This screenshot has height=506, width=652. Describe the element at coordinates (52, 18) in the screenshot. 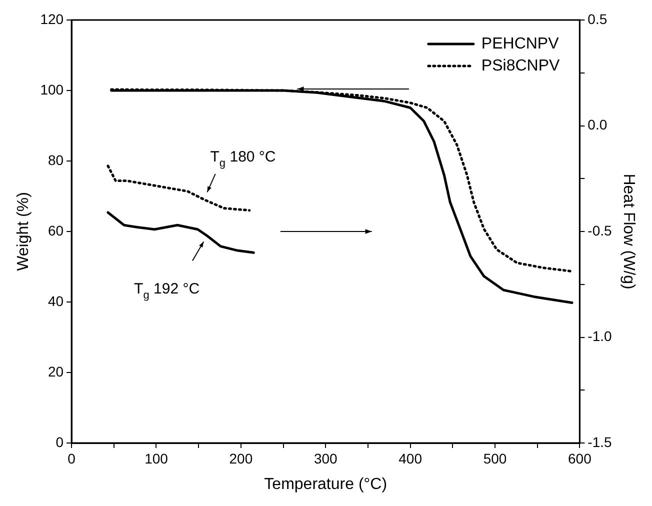

I see `y-tick-label: 120` at that location.